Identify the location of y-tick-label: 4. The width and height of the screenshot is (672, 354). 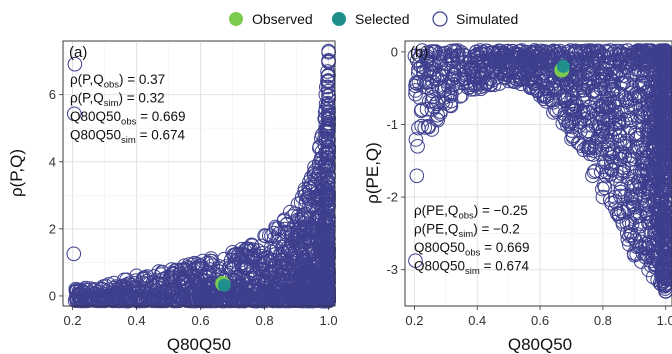
(52, 161).